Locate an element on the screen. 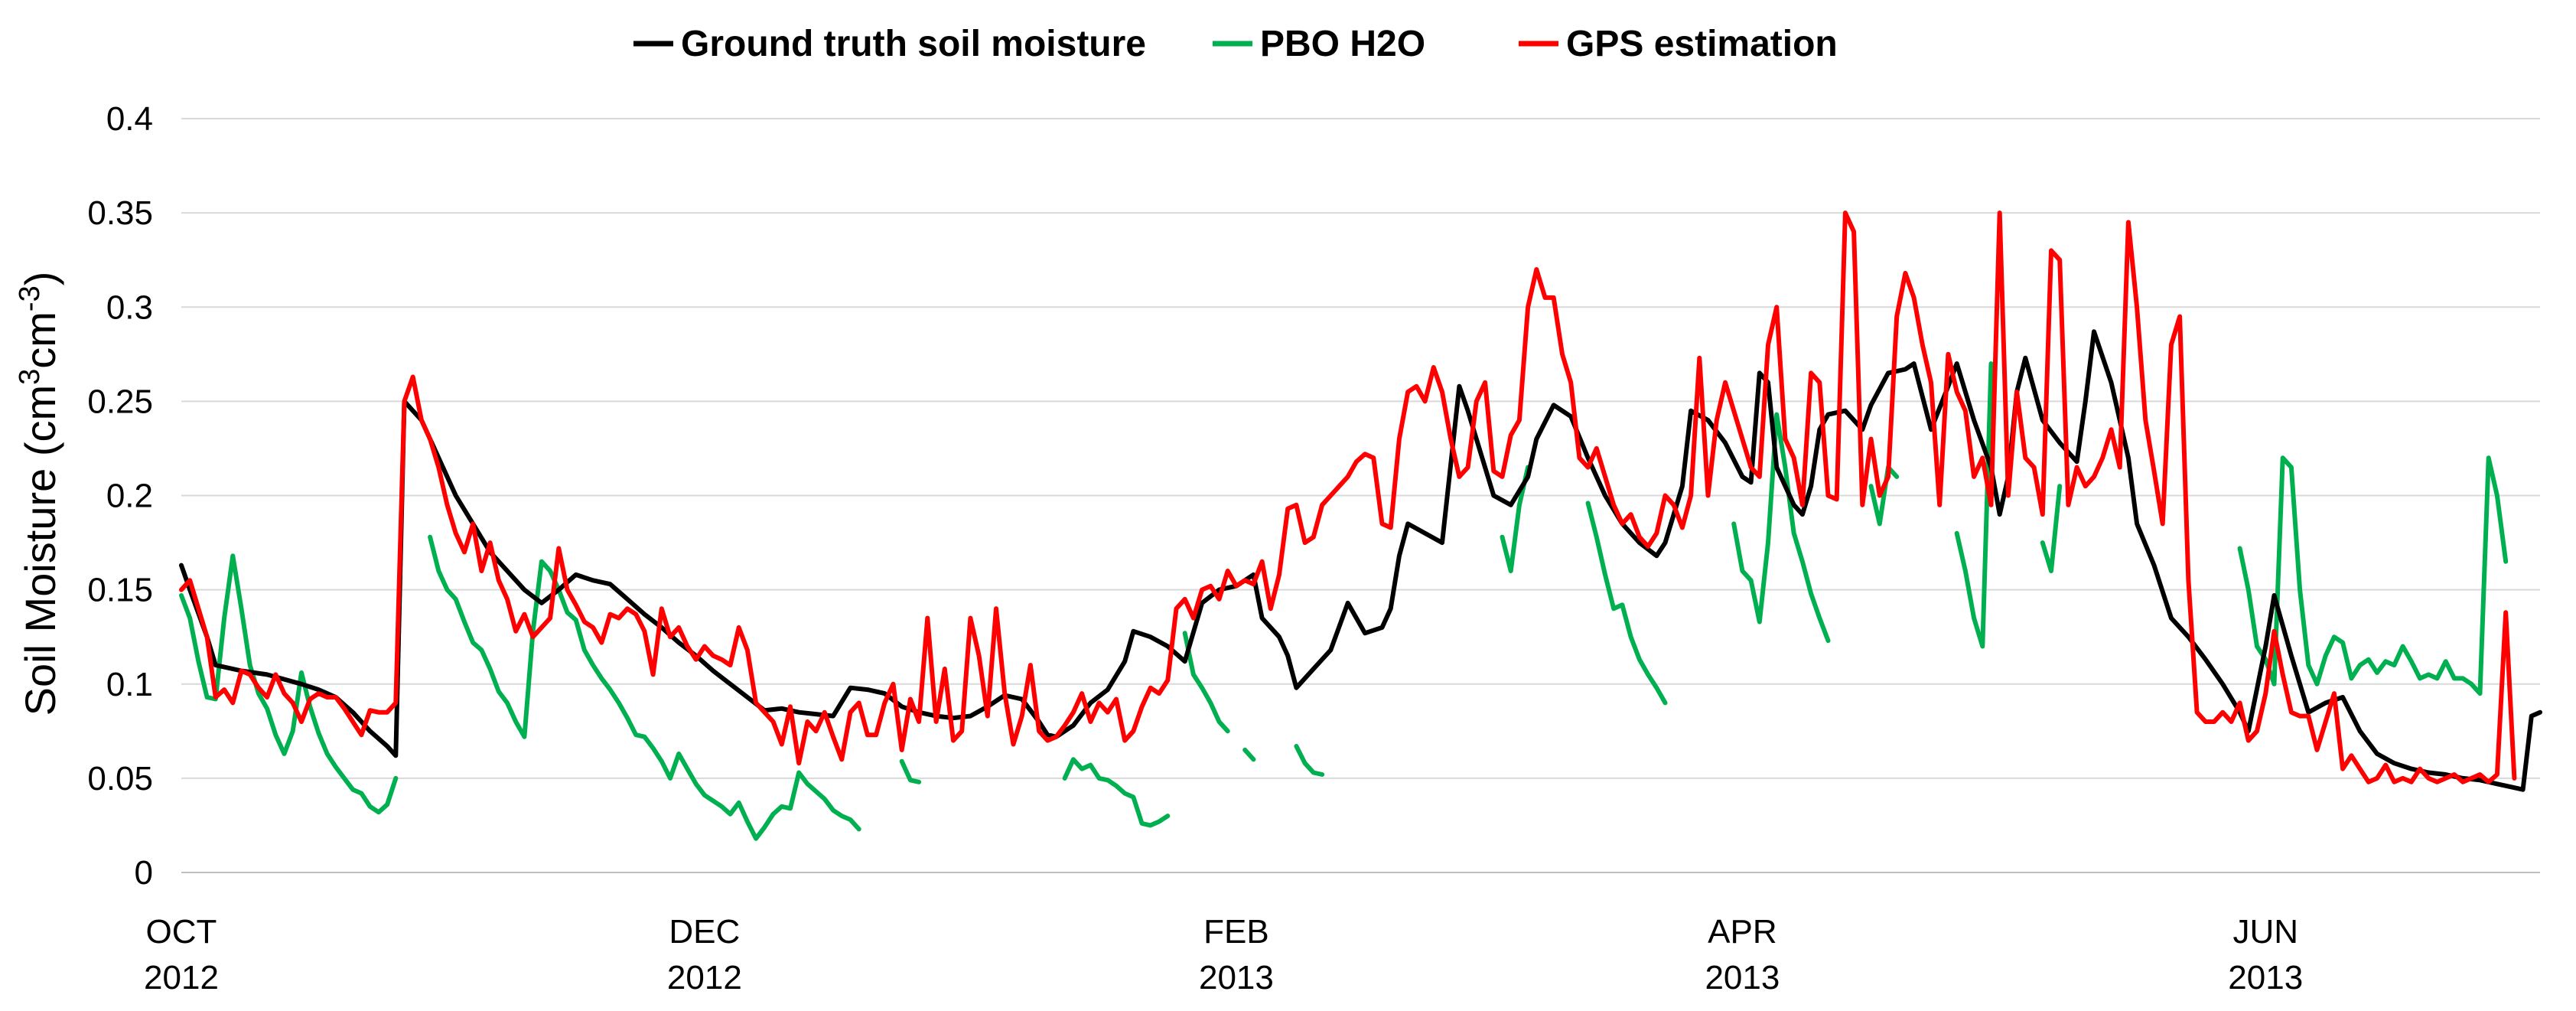 This screenshot has height=1011, width=2576. y-tick-label: 0 is located at coordinates (144, 873).